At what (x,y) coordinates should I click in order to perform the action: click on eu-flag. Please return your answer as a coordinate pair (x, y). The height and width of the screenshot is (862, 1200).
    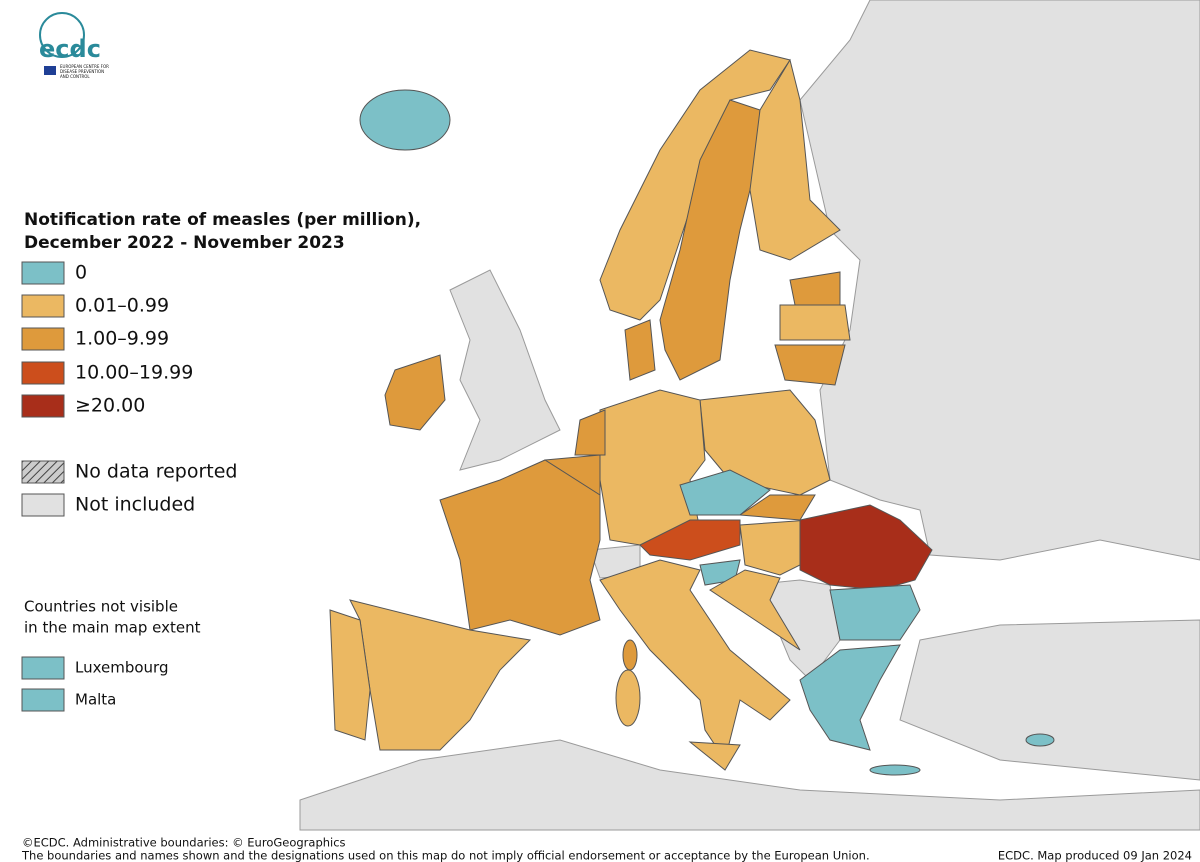
    Looking at the image, I should click on (50, 70).